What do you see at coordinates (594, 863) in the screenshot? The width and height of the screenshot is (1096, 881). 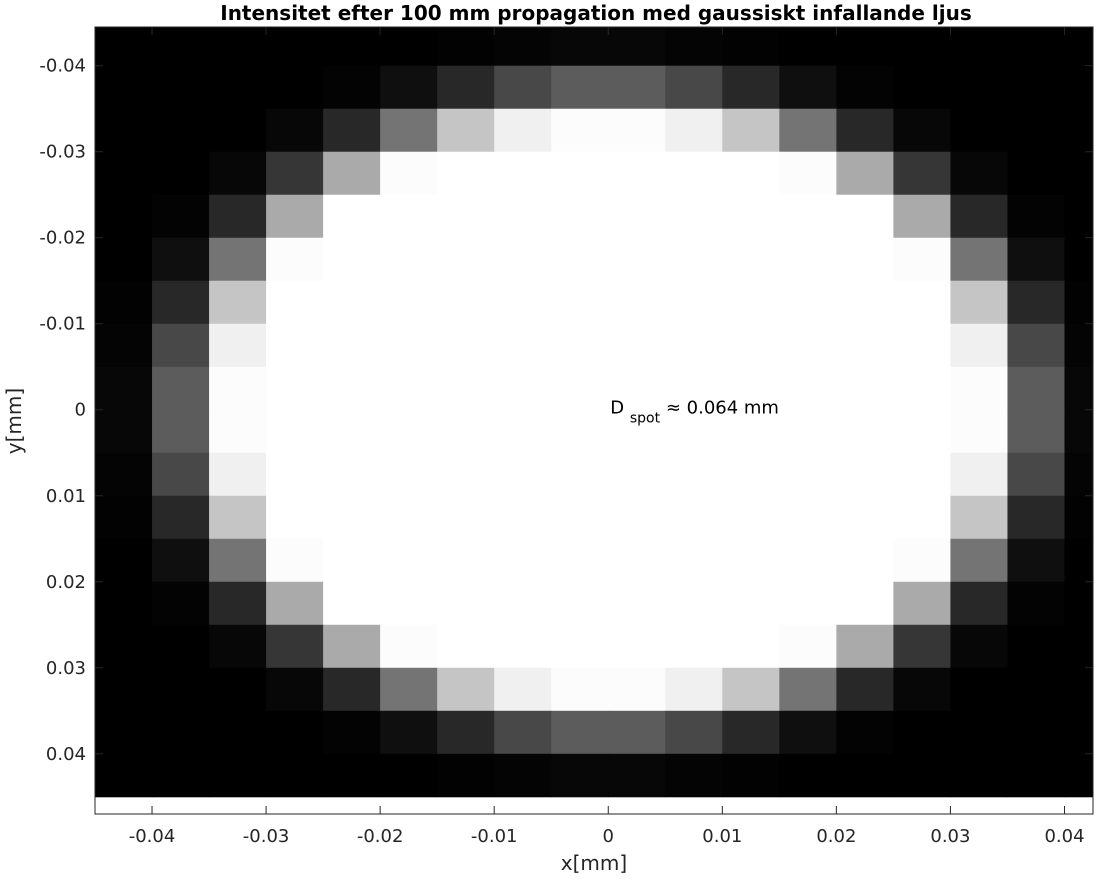 I see `x-axis-label: x[mm]` at bounding box center [594, 863].